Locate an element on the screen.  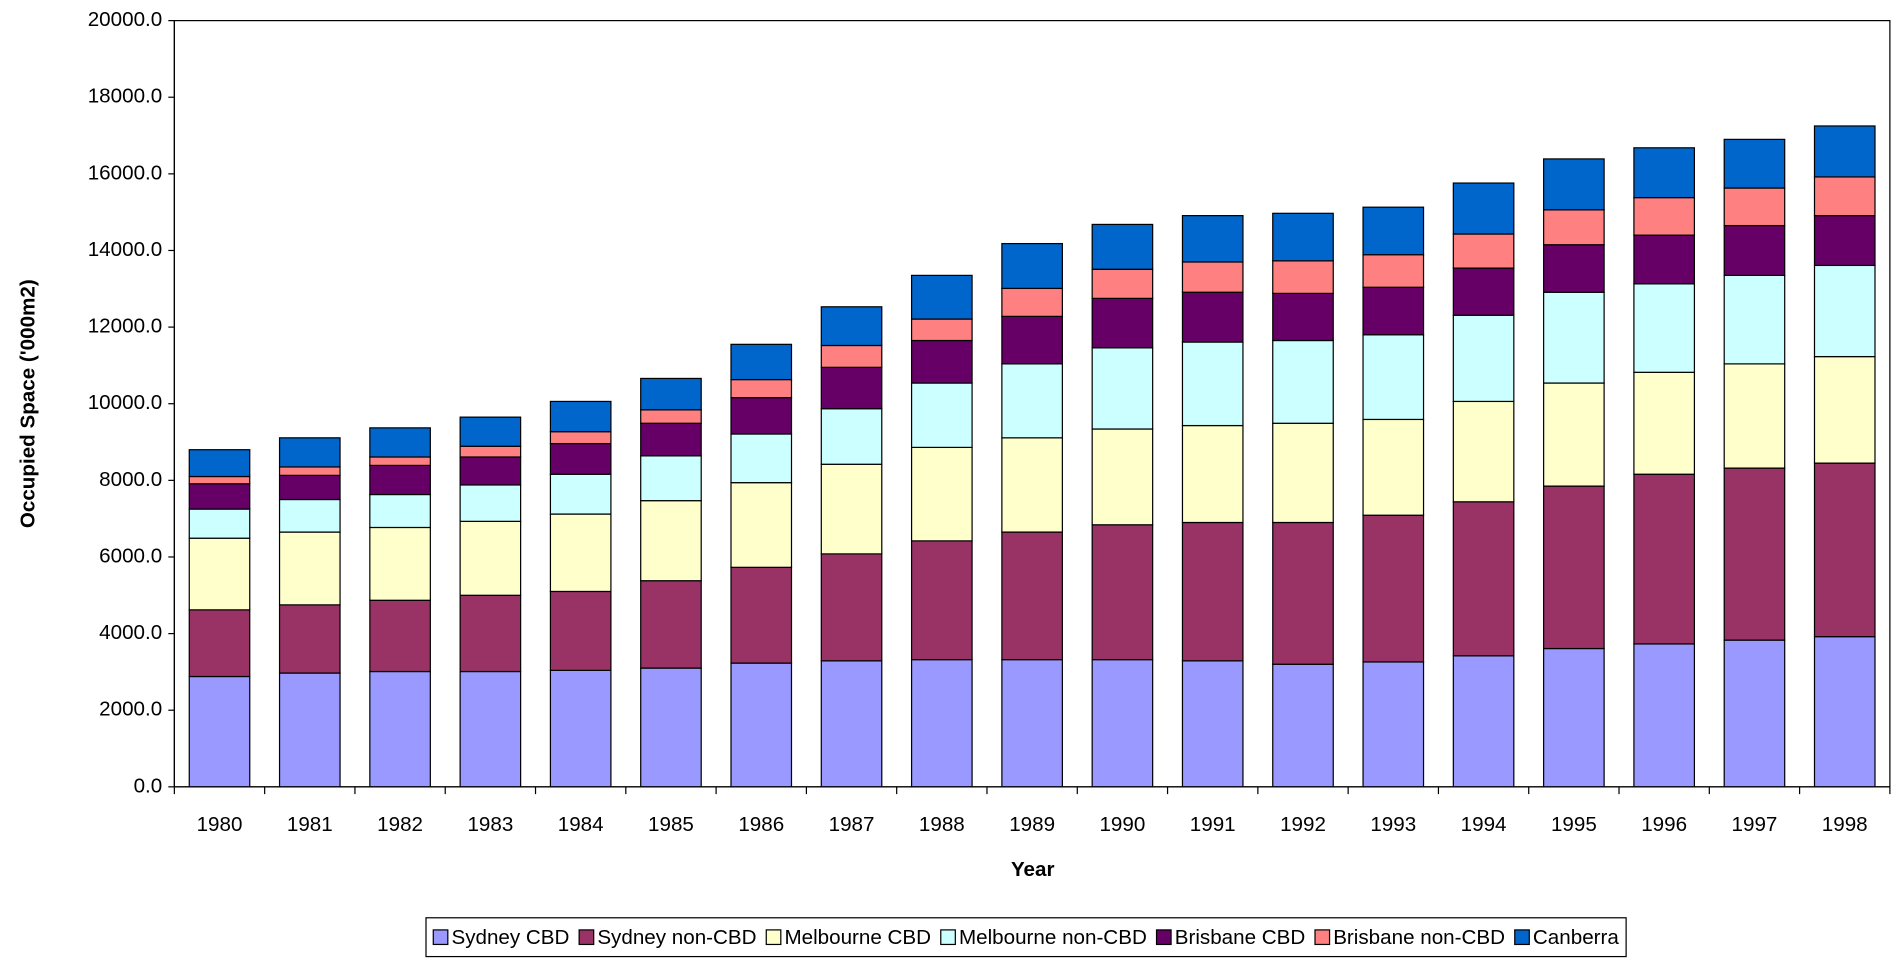
y-tick-label: 2000.0 is located at coordinates (130, 709).